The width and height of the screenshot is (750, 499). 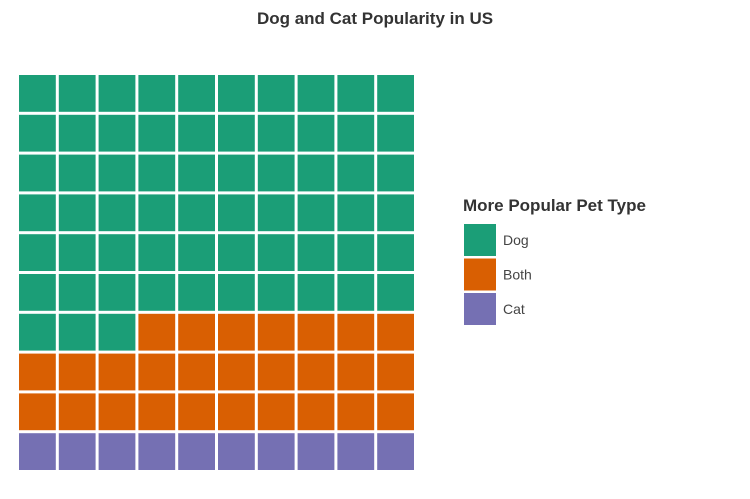 What do you see at coordinates (554, 205) in the screenshot?
I see `legend-title: More Popular Pet Type` at bounding box center [554, 205].